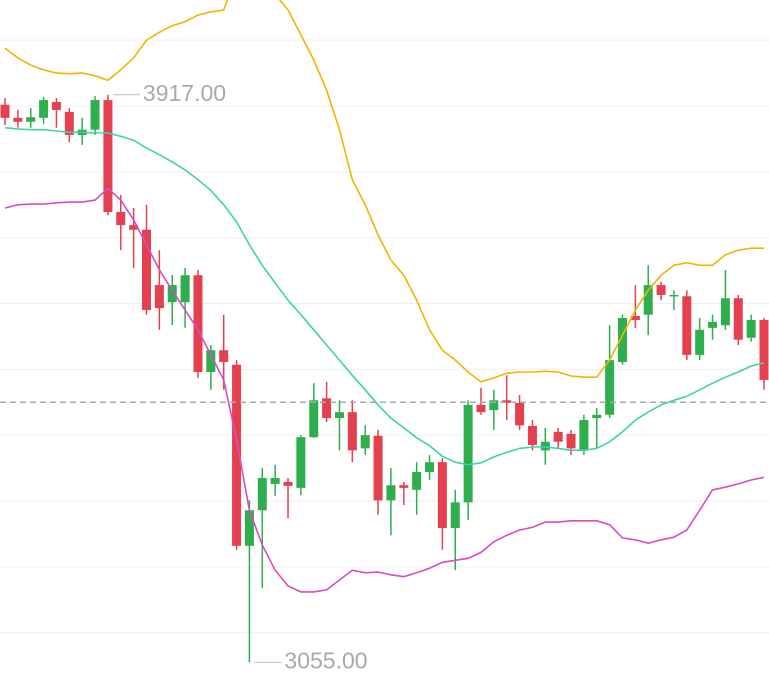 This screenshot has height=688, width=769. I want to click on annotation-label: 3055.00, so click(325, 660).